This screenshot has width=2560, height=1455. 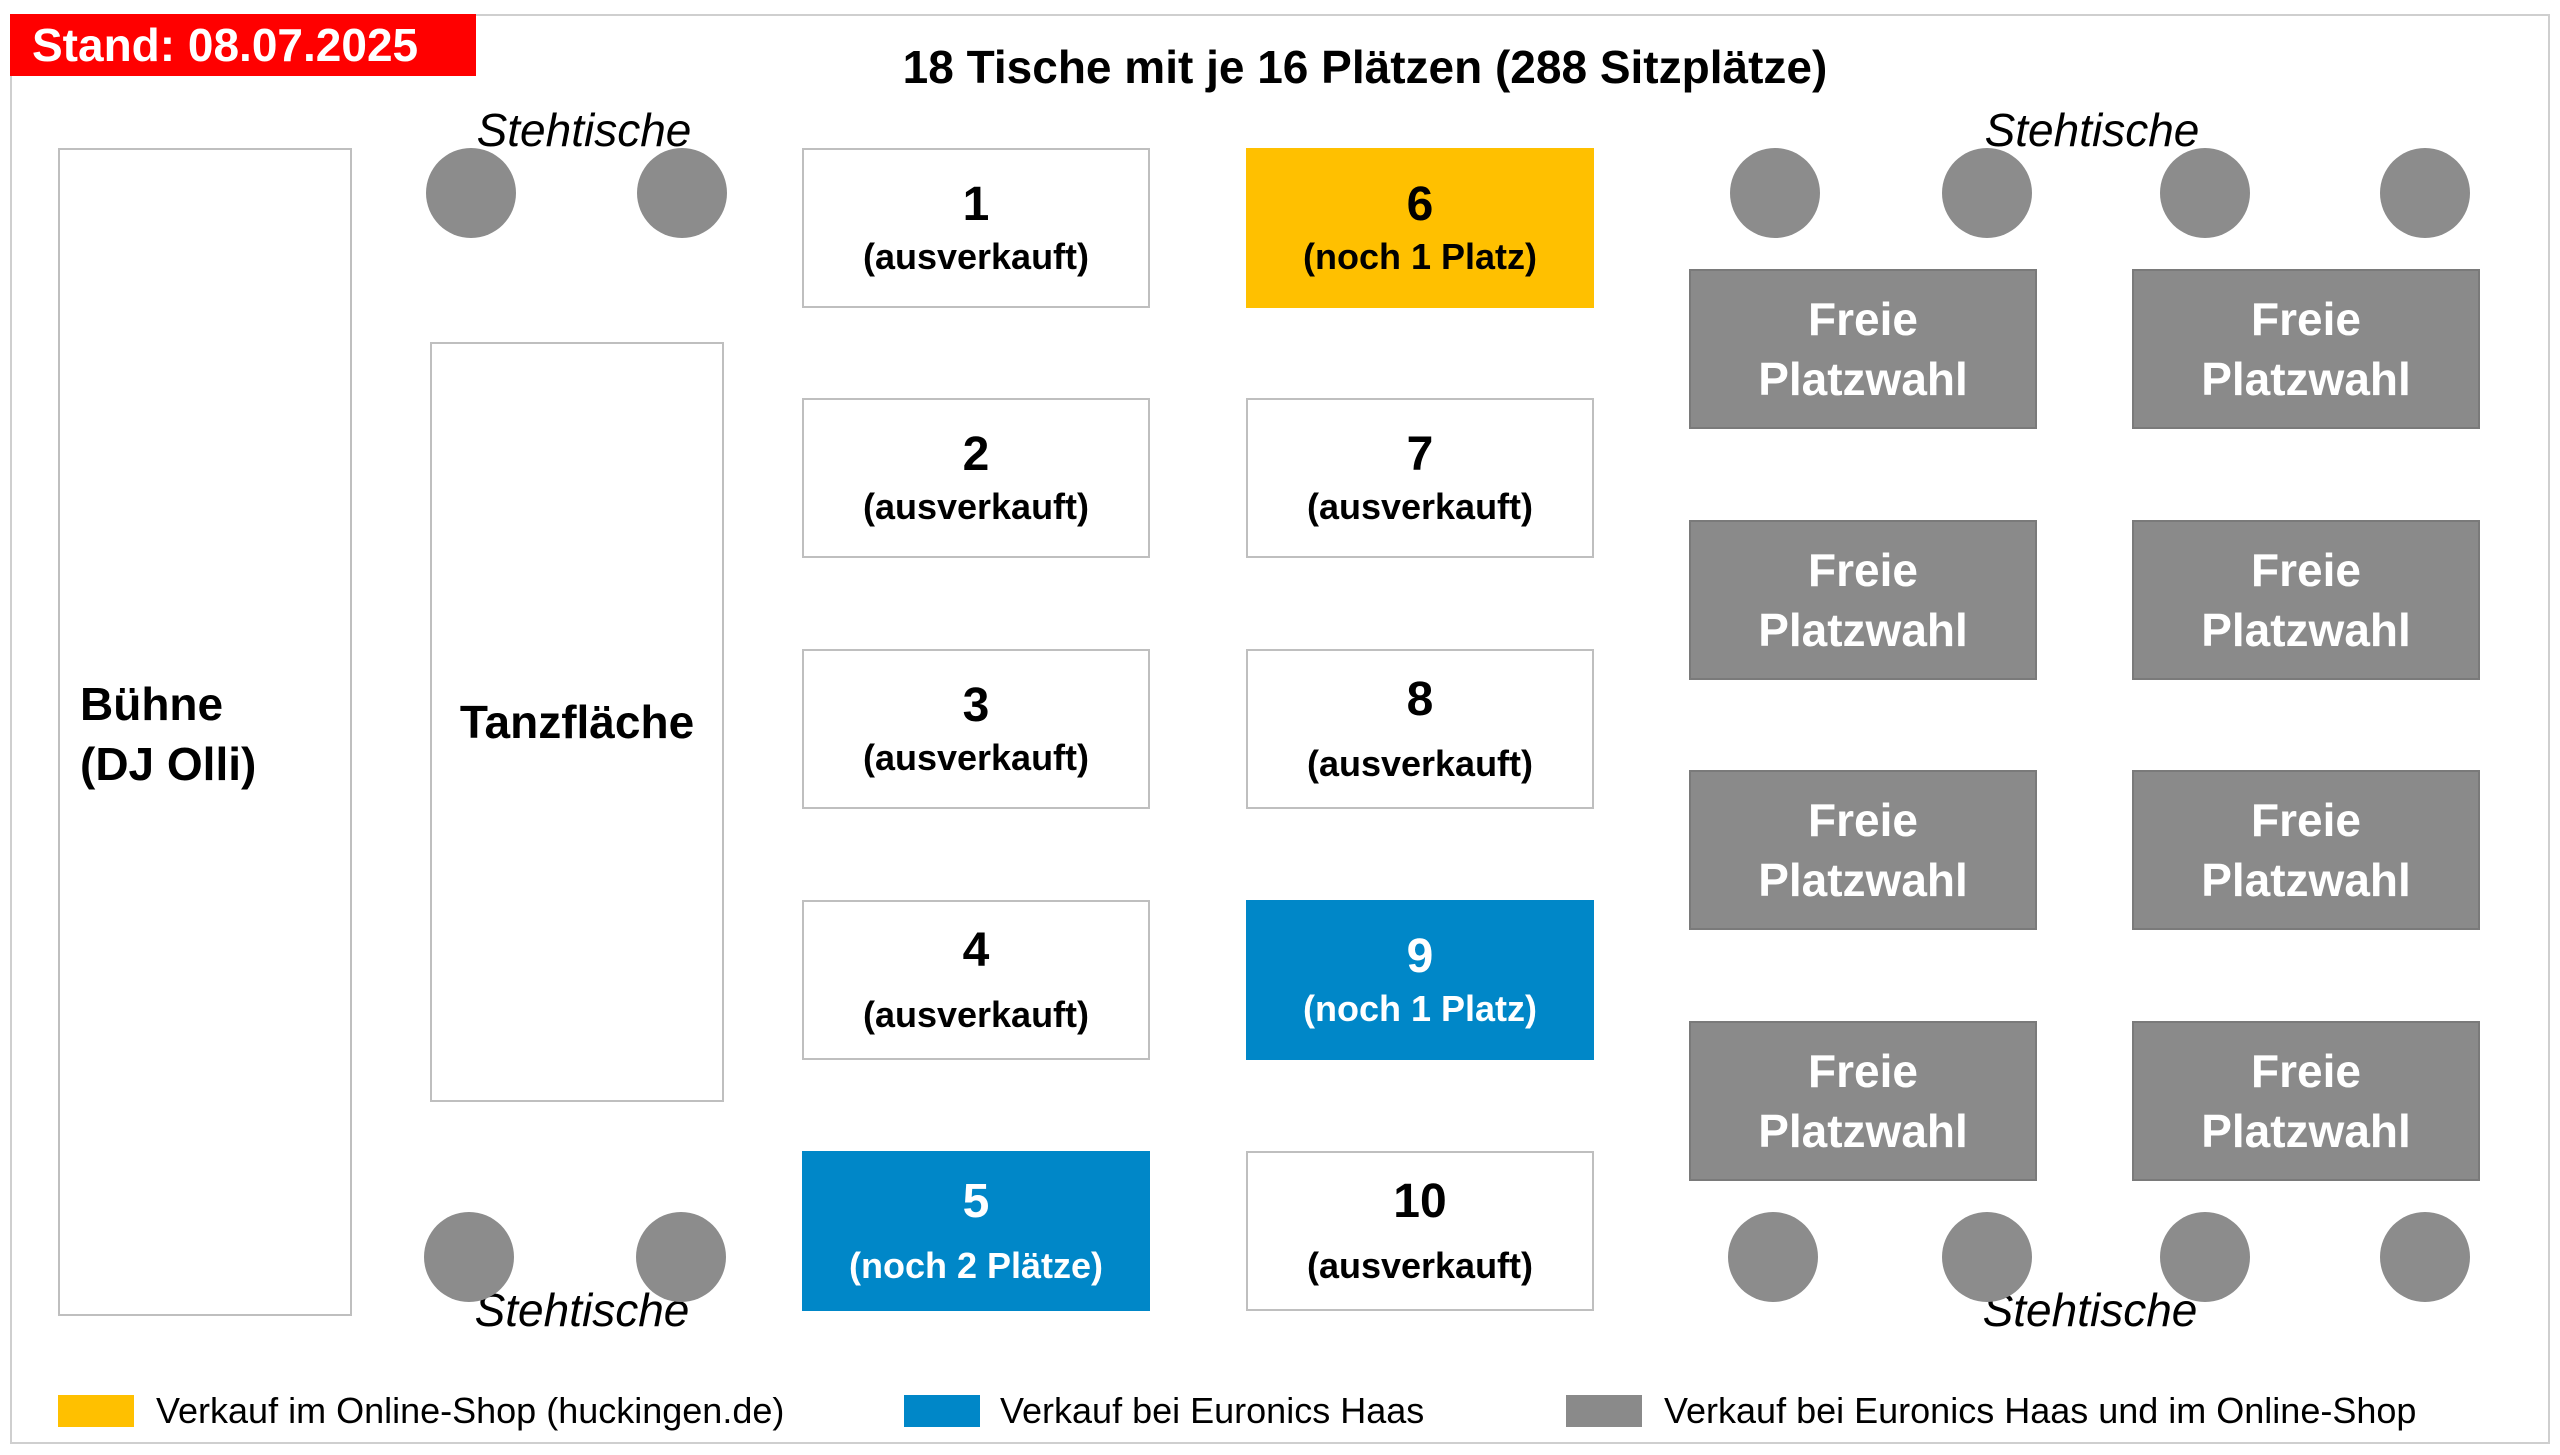 What do you see at coordinates (1420, 454) in the screenshot?
I see `table-number: 7` at bounding box center [1420, 454].